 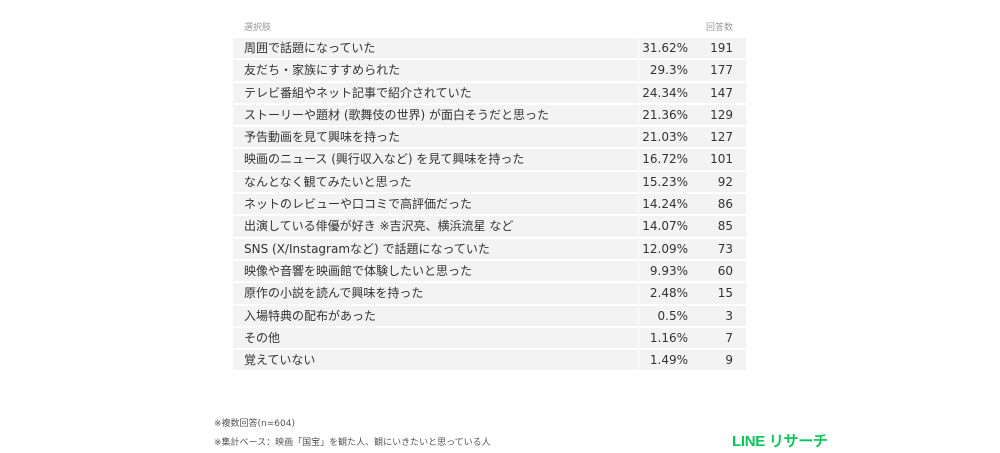 What do you see at coordinates (310, 315) in the screenshot?
I see `row-label: 入場特典の配布があった` at bounding box center [310, 315].